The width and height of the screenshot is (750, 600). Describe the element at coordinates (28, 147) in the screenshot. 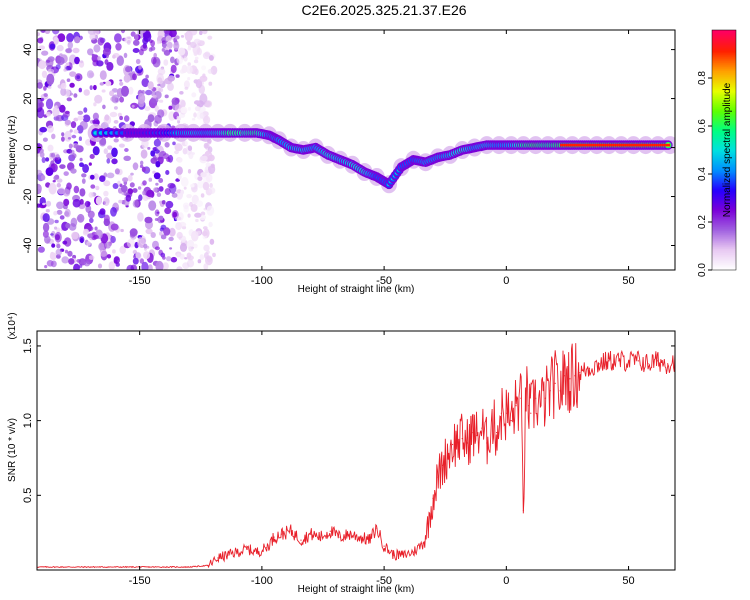

I see `y-tick-label: 0` at that location.